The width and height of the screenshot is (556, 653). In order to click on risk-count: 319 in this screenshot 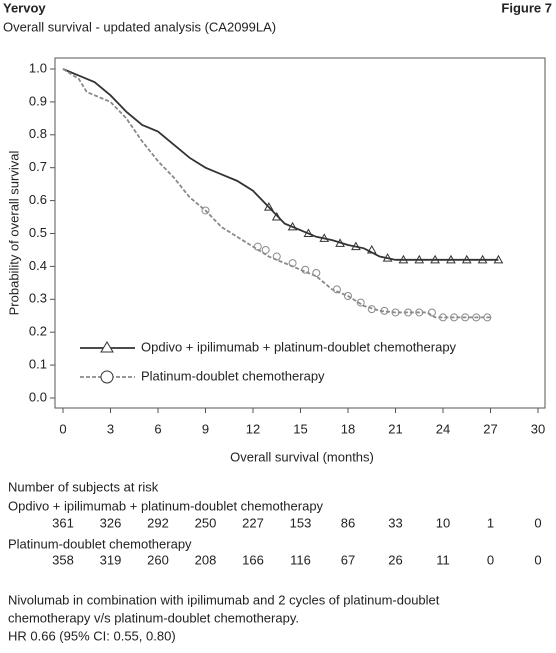, I will do `click(111, 559)`.